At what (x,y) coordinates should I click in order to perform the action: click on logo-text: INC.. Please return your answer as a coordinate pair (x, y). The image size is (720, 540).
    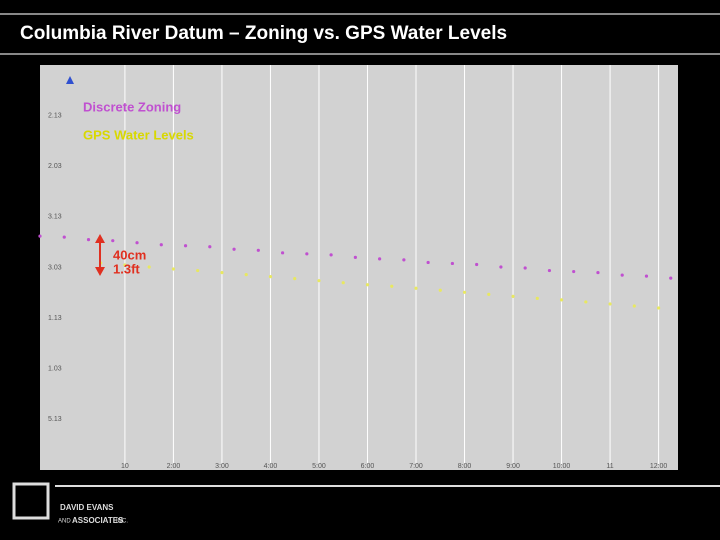
    Looking at the image, I should click on (122, 522).